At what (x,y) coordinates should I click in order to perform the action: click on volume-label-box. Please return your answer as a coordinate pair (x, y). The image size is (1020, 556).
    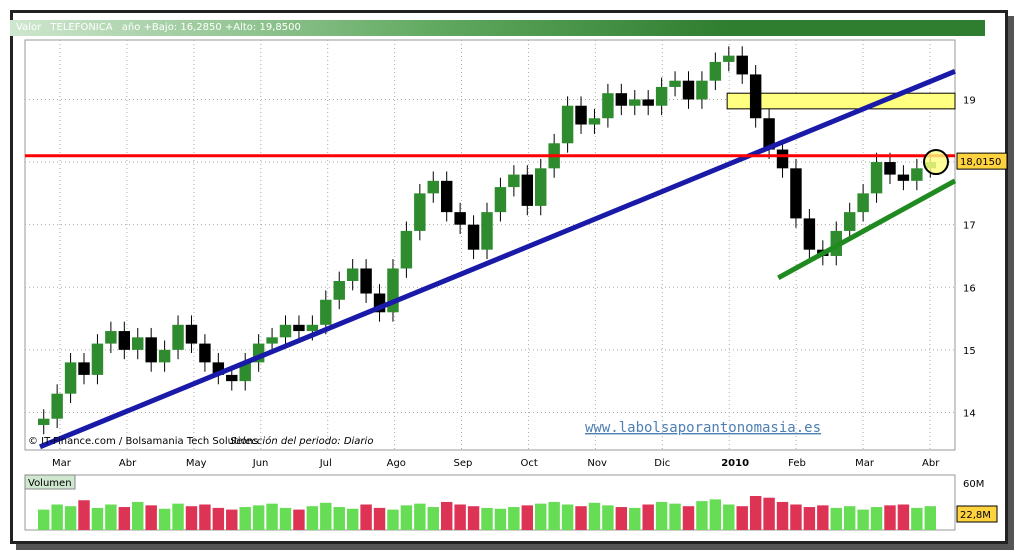
    Looking at the image, I should click on (50, 482).